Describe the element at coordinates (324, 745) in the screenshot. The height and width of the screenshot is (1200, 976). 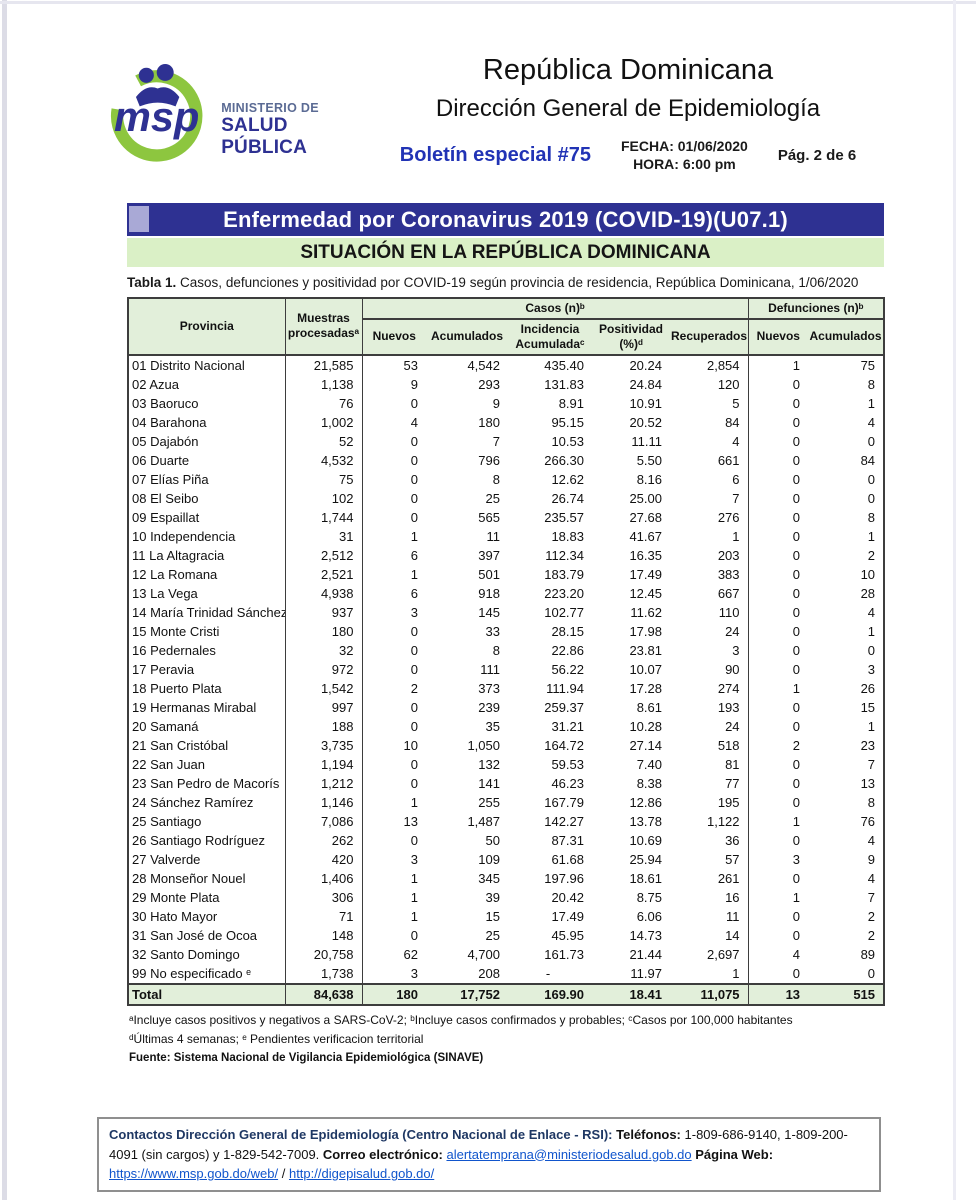
I see `cell-muestras-procesadas: 3,735` at that location.